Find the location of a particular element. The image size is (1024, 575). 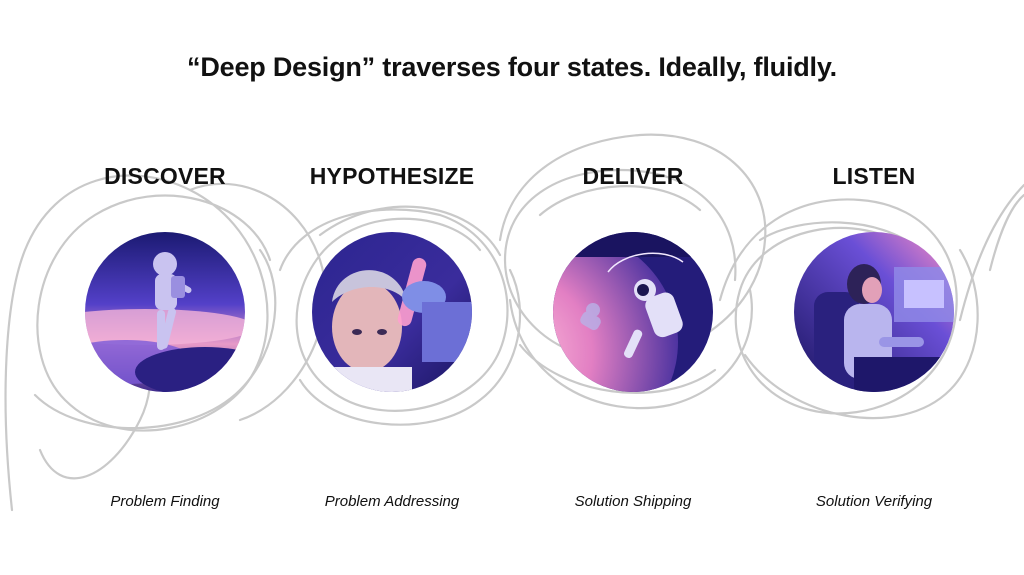

stage-title-deliver: DELIVER is located at coordinates (633, 176).